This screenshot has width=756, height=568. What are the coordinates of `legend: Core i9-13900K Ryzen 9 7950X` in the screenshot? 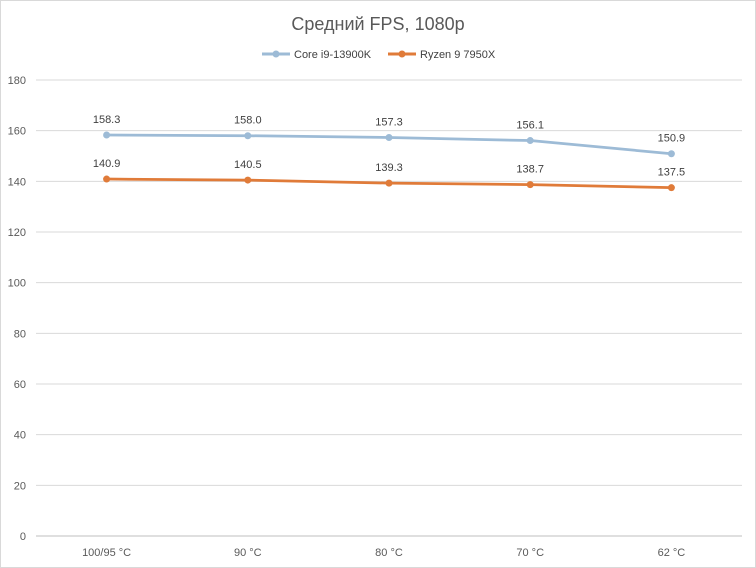 It's located at (379, 55).